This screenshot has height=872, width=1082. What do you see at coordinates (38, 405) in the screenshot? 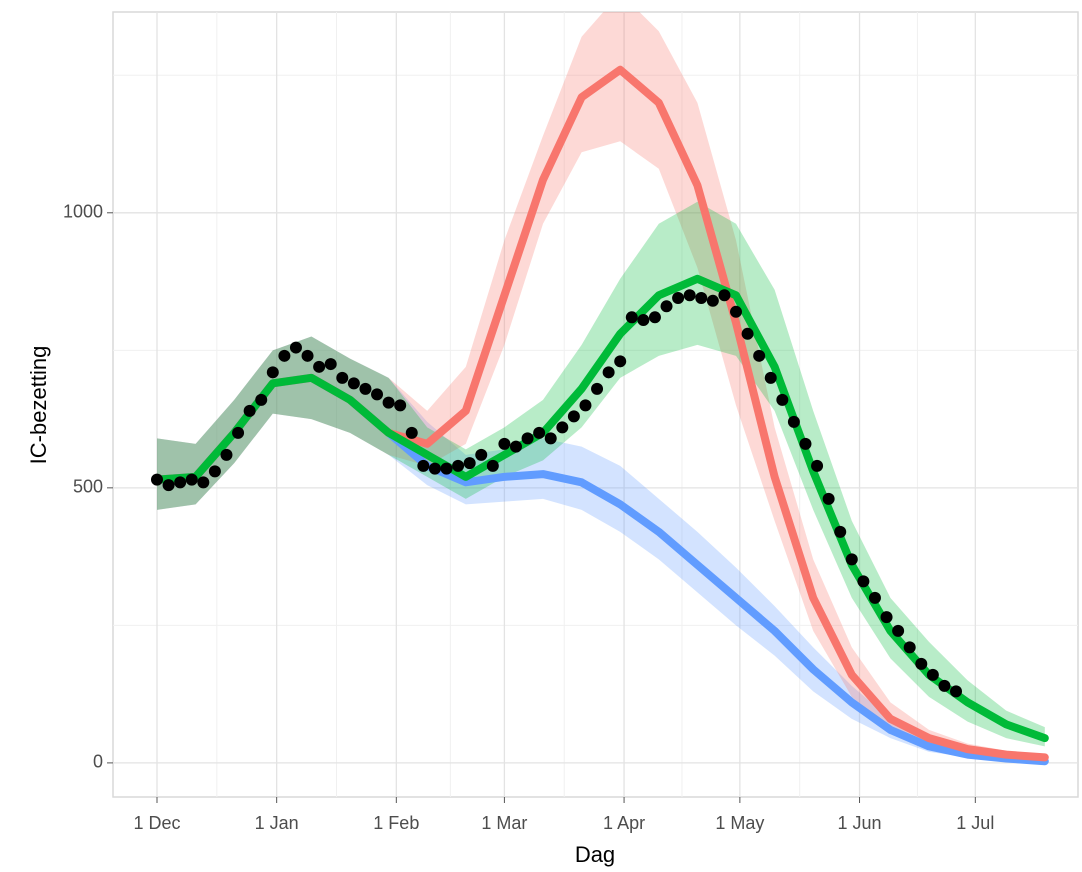
I see `y-axis-title: IC-bezetting` at bounding box center [38, 405].